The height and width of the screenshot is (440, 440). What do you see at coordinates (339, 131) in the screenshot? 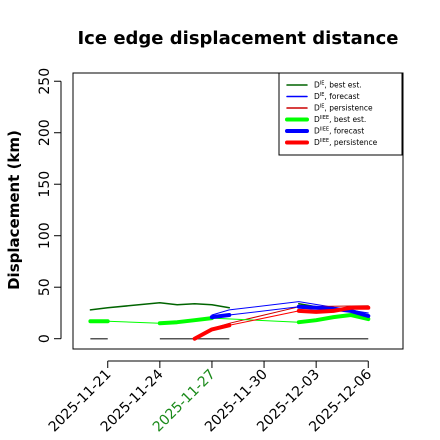
I see `legend-label: DIIEE, forecast` at bounding box center [339, 131].